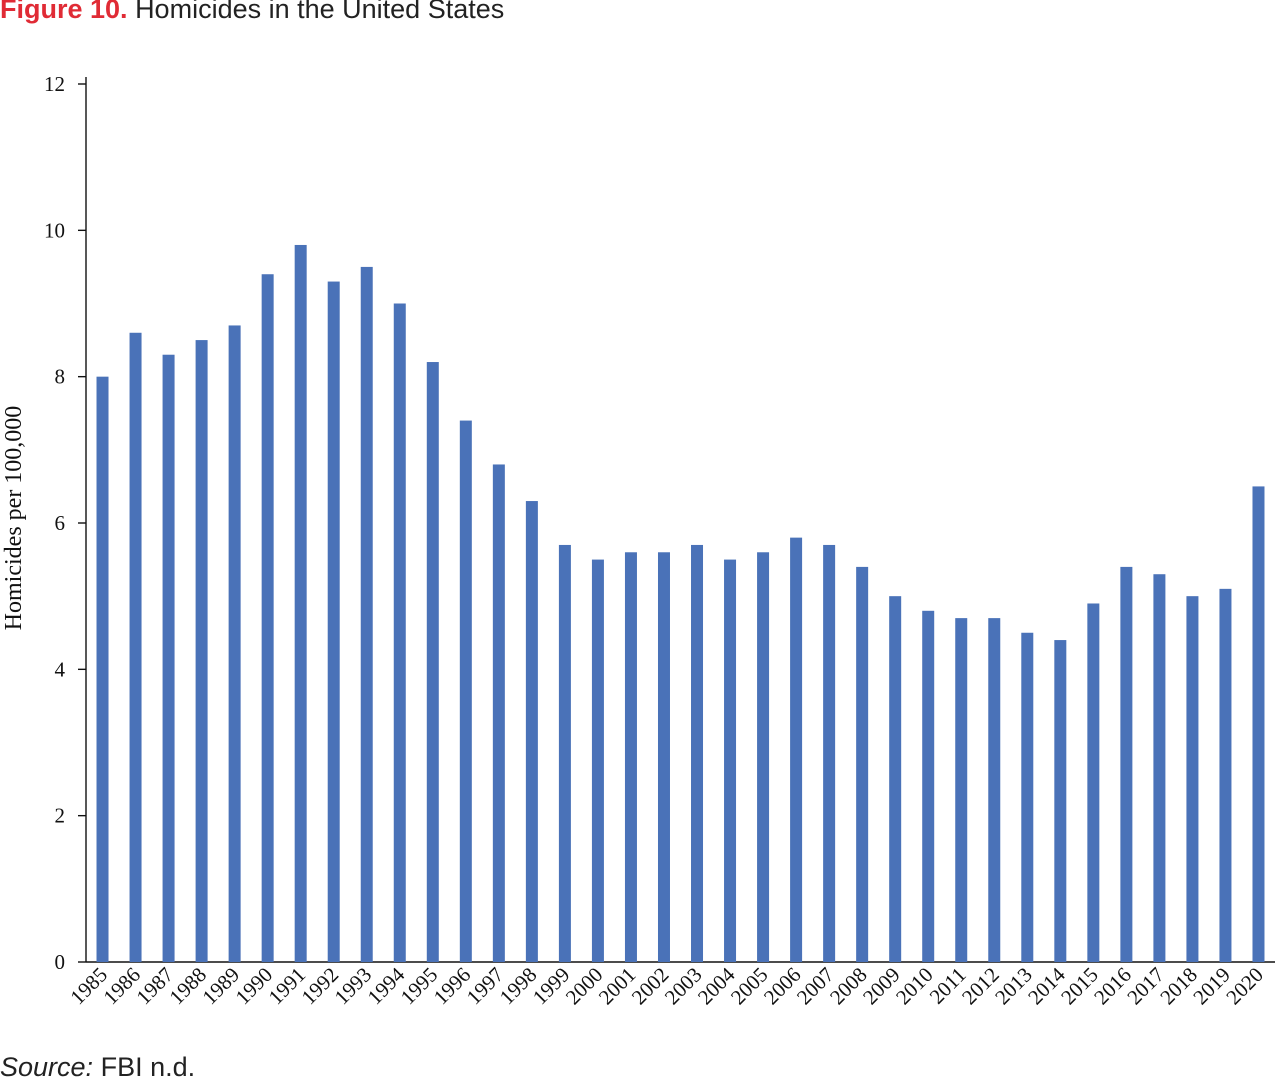 The height and width of the screenshot is (1085, 1280). Describe the element at coordinates (54, 230) in the screenshot. I see `y-tick-label: 10` at that location.